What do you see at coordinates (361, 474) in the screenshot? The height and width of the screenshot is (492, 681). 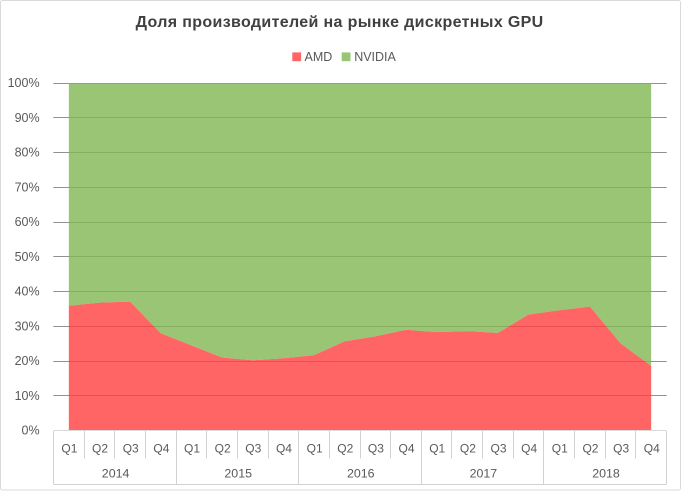 I see `svg-text: 2016` at bounding box center [361, 474].